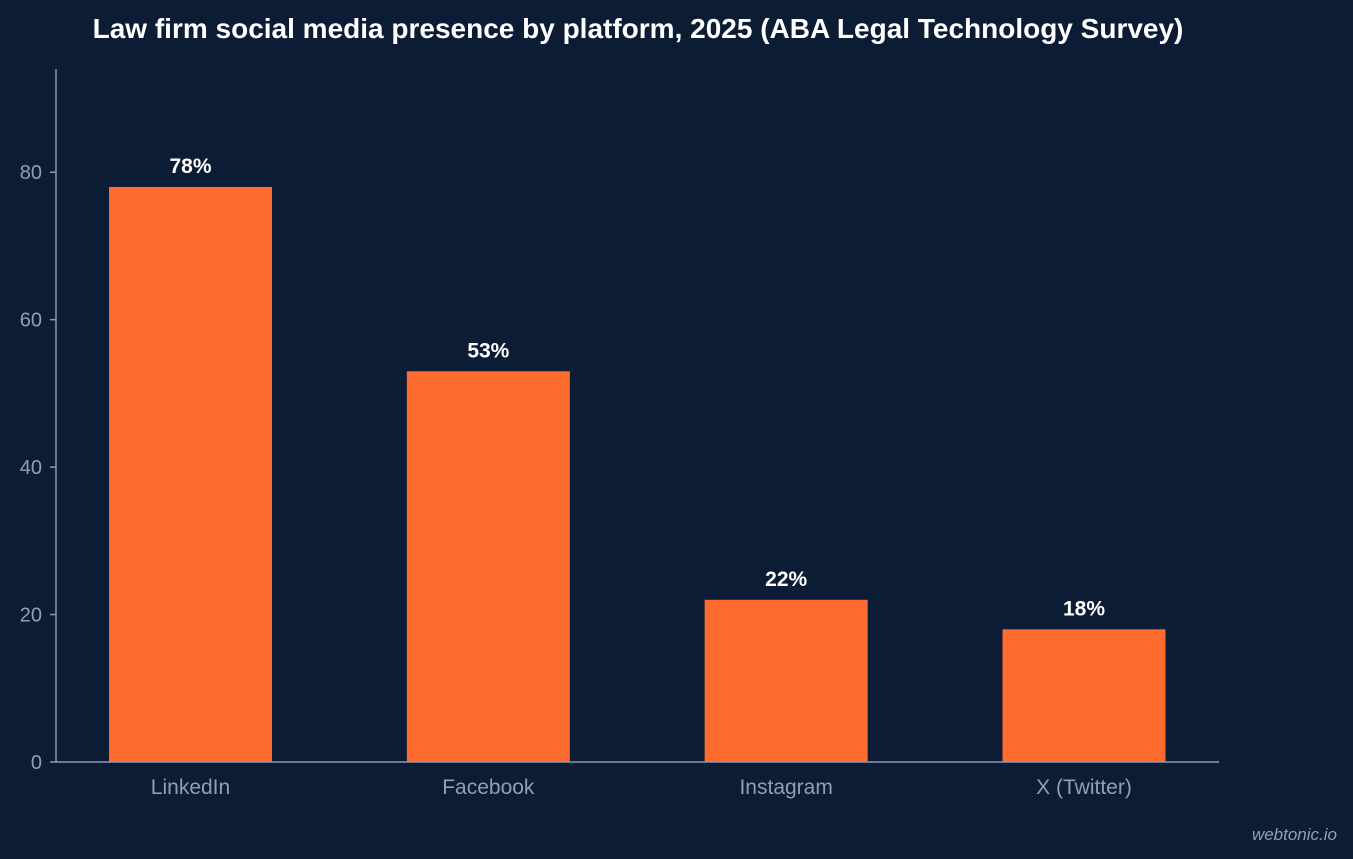 This screenshot has width=1353, height=859. I want to click on bar-facebook, so click(488, 566).